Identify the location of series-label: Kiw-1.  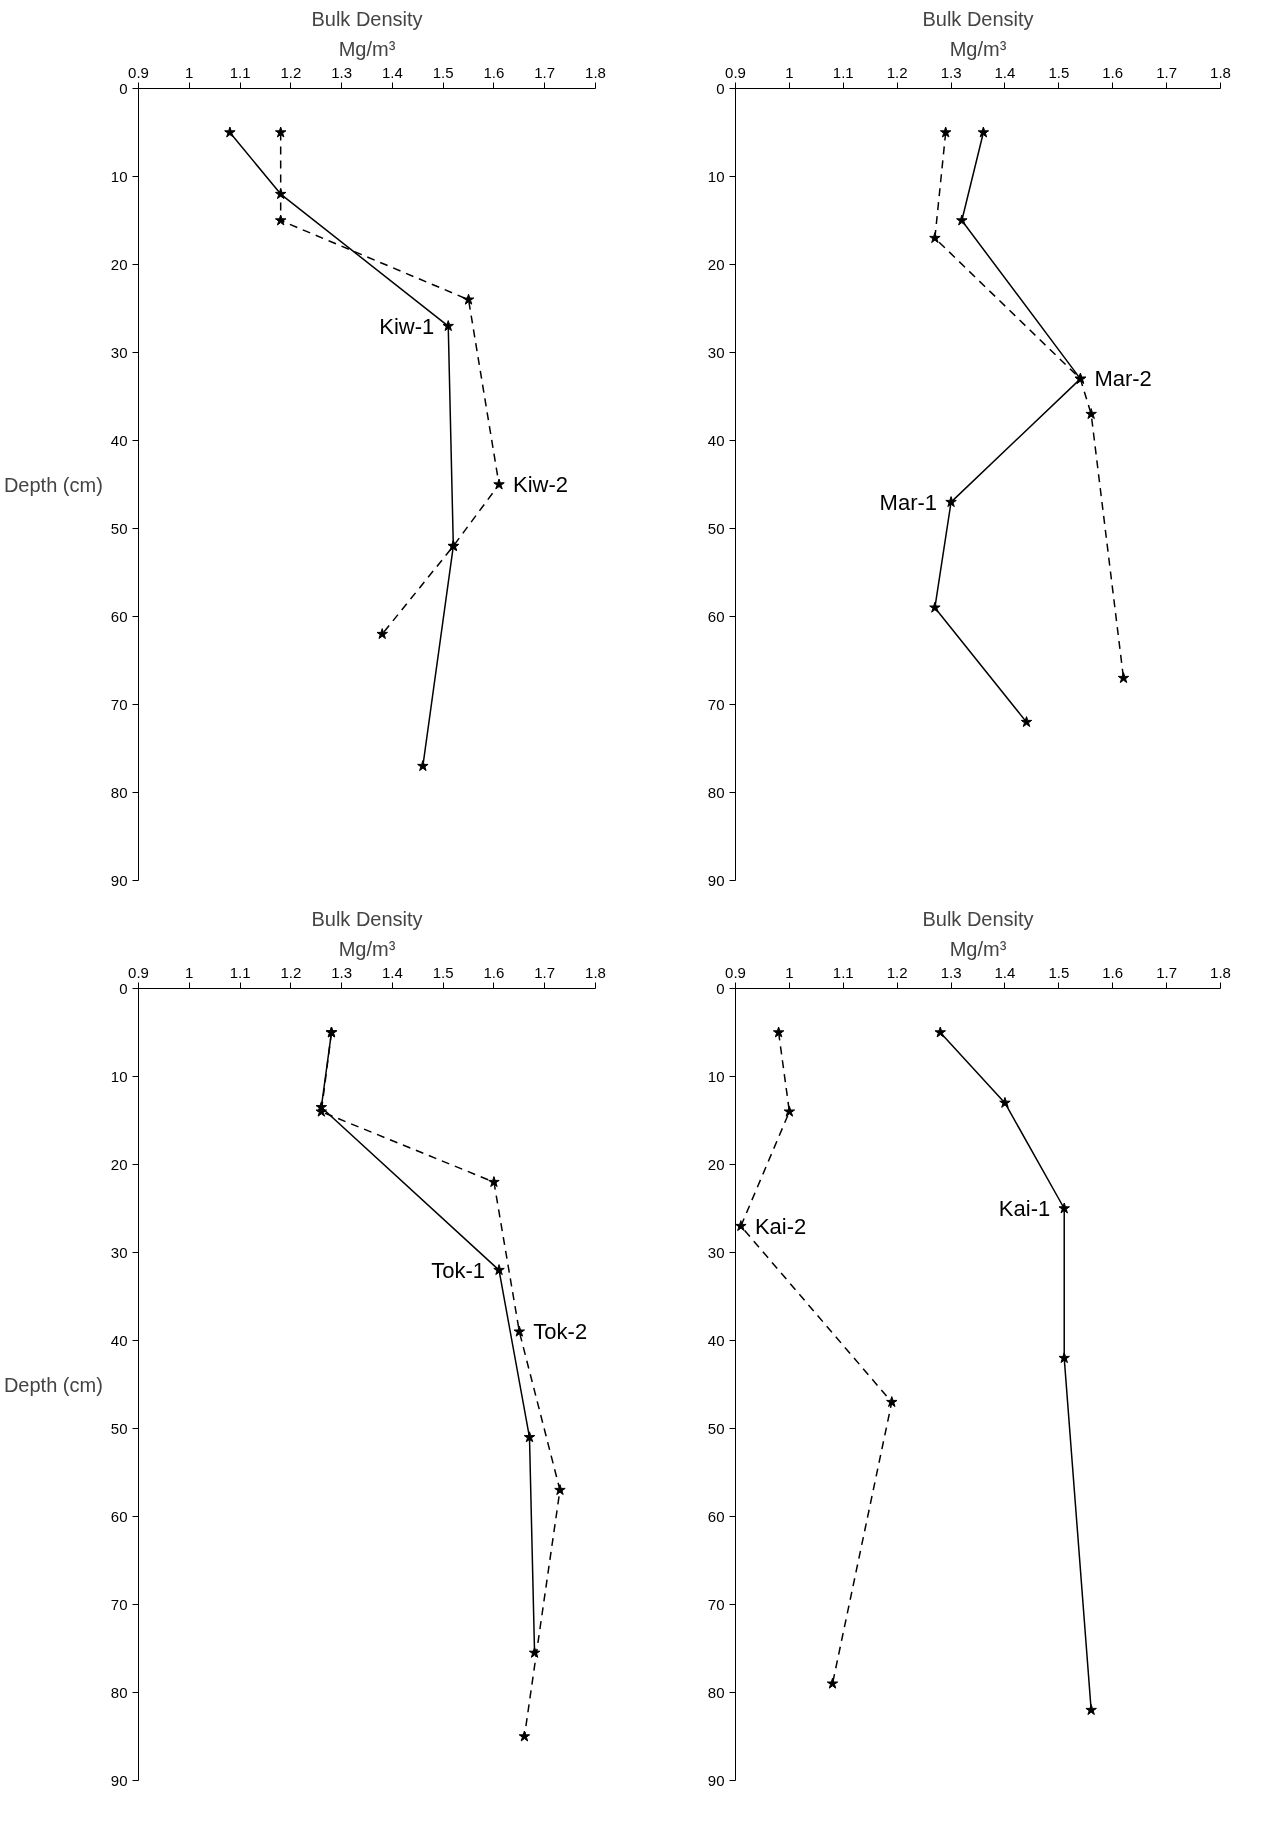
(407, 326).